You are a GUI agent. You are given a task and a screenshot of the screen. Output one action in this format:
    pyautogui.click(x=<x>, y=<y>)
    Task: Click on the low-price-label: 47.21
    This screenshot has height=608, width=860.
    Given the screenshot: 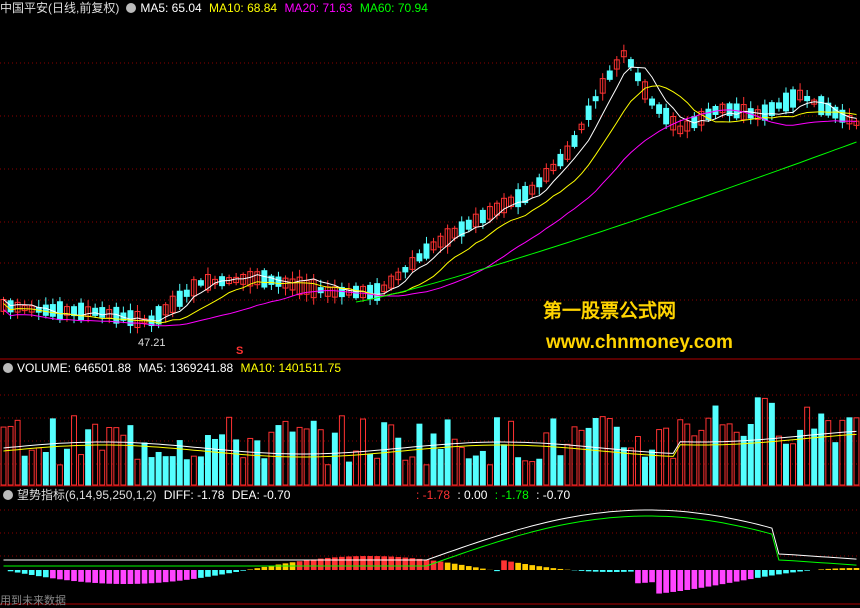 What is the action you would take?
    pyautogui.click(x=152, y=343)
    